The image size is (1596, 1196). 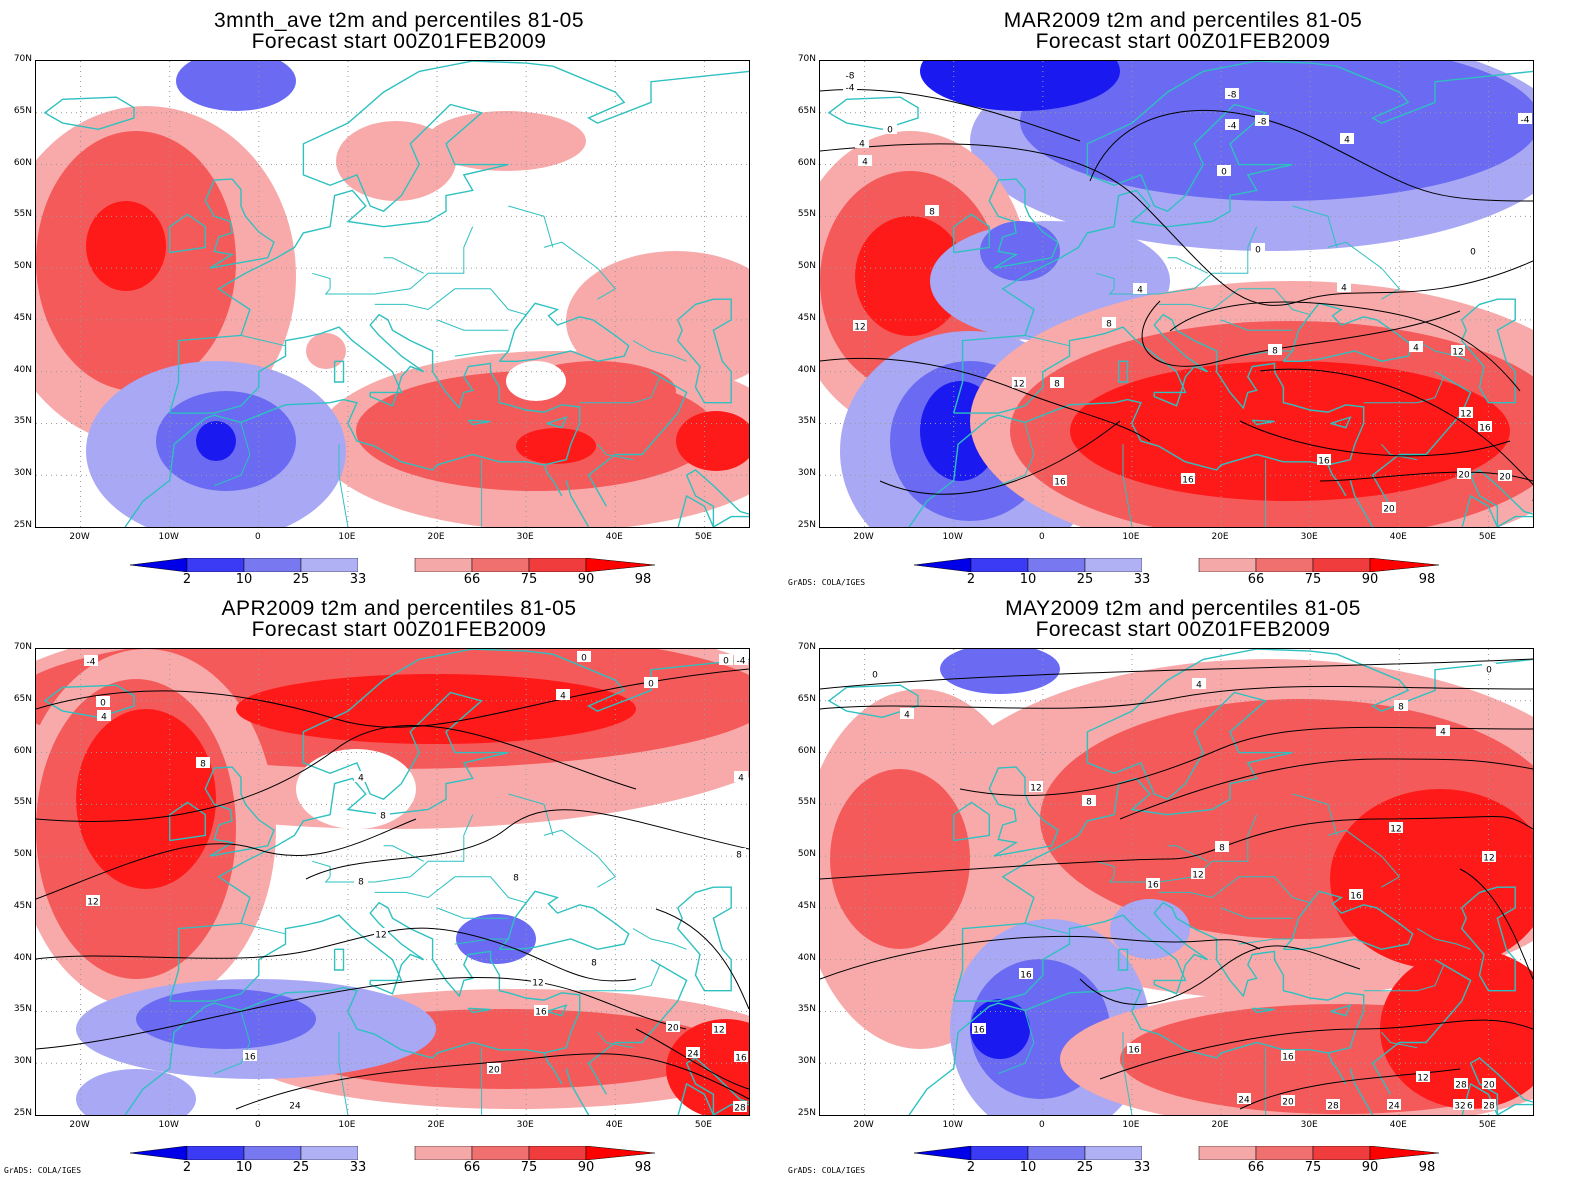 What do you see at coordinates (187, 1167) in the screenshot?
I see `colorbar-label: 2` at bounding box center [187, 1167].